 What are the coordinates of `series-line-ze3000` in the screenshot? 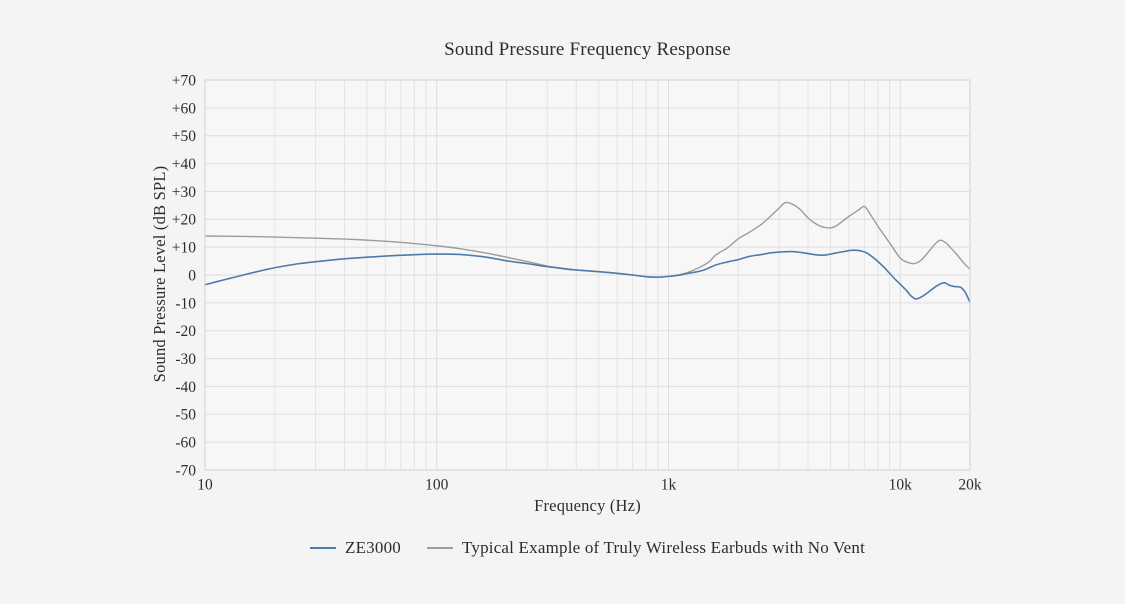 It's located at (587, 276).